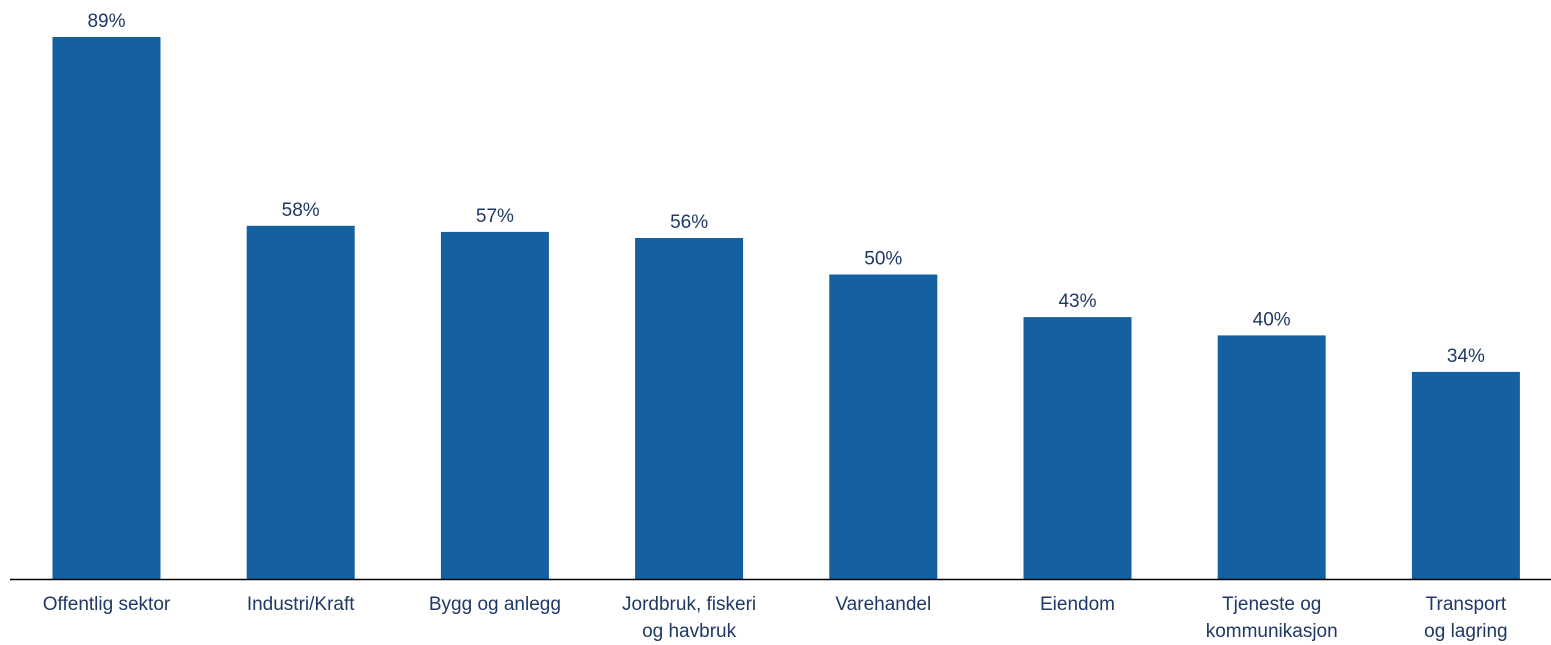 The width and height of the screenshot is (1551, 645). Describe the element at coordinates (1272, 631) in the screenshot. I see `category-label-line: kommunikasjon` at that location.